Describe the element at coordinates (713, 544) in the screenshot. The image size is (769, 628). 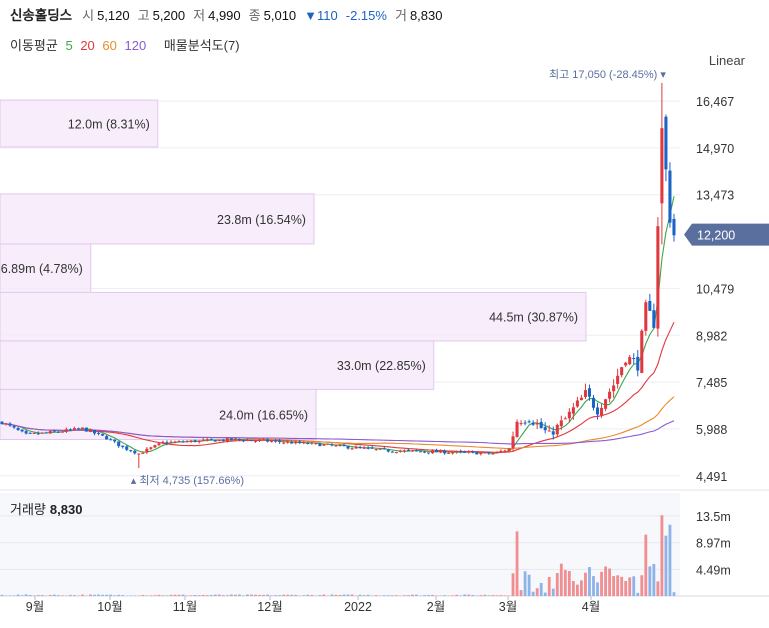
I see `volume-tick-label: 8.97m` at that location.